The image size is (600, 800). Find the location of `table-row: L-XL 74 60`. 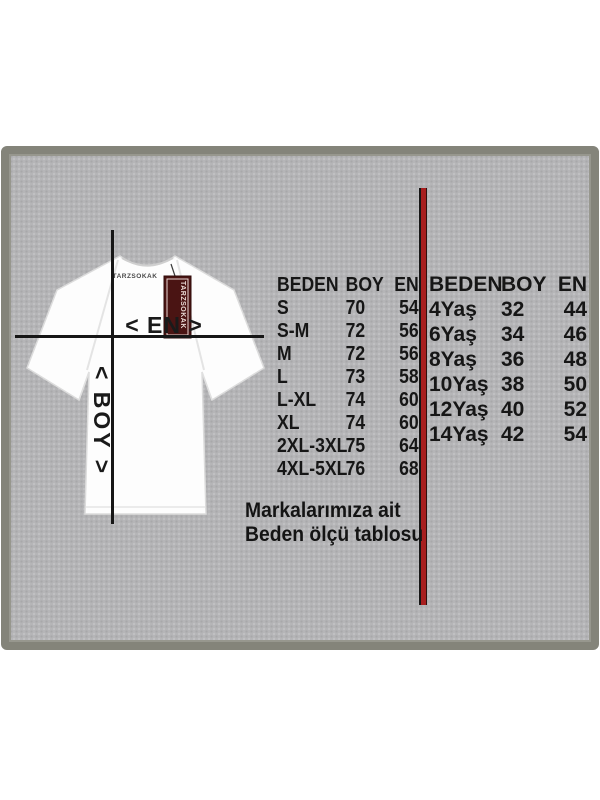

table-row: L-XL 74 60 is located at coordinates (348, 400).